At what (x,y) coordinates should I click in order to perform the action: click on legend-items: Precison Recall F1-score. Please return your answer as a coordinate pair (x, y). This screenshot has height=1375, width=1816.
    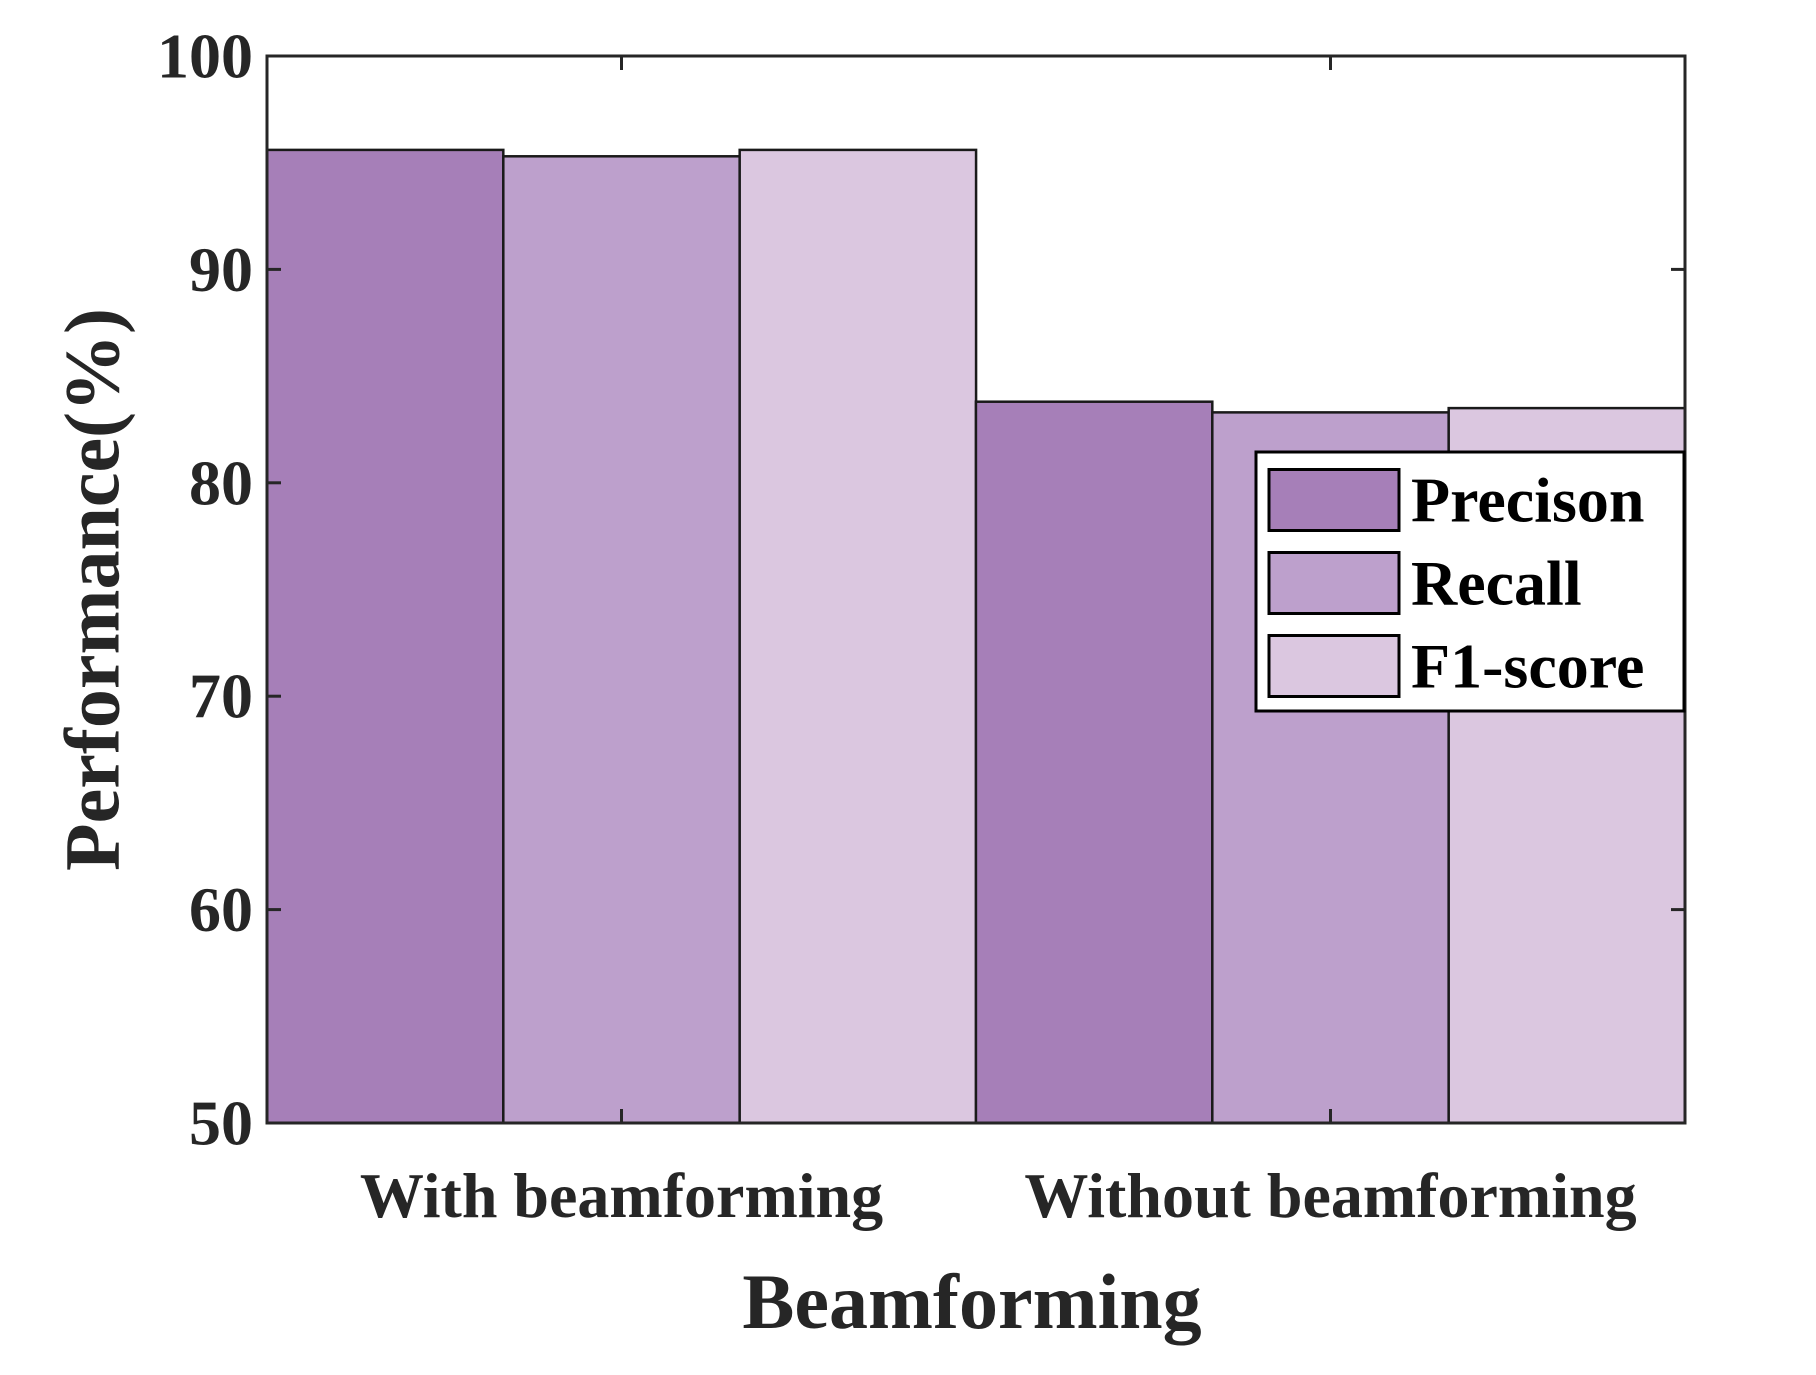
    Looking at the image, I should click on (1455, 583).